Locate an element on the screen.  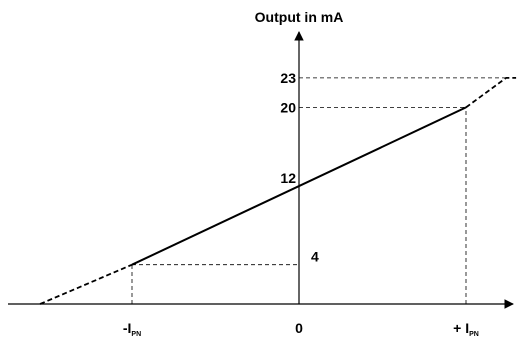
x-tick-label: -IPN is located at coordinates (132, 329).